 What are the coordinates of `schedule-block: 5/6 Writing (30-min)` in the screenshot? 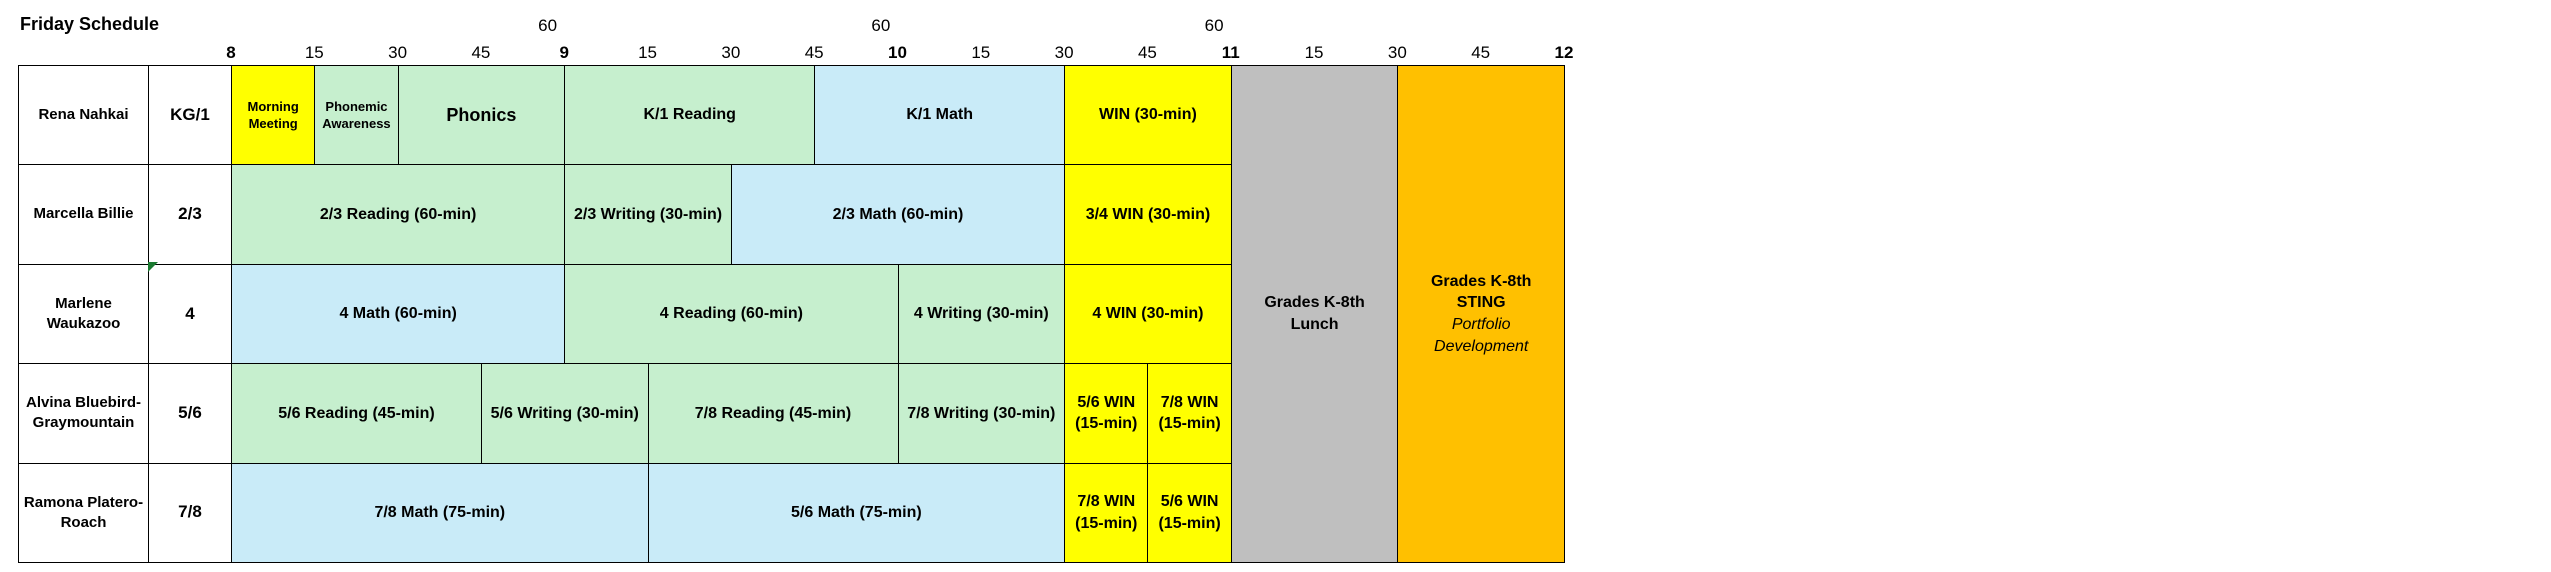 It's located at (564, 413).